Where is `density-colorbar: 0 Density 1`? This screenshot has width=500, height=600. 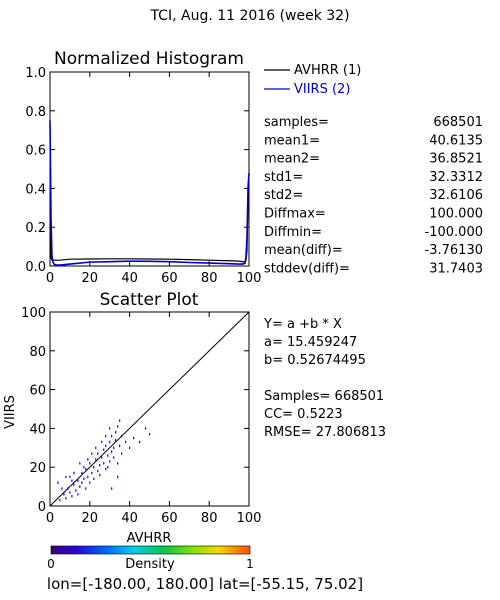
density-colorbar: 0 Density 1 is located at coordinates (150, 558).